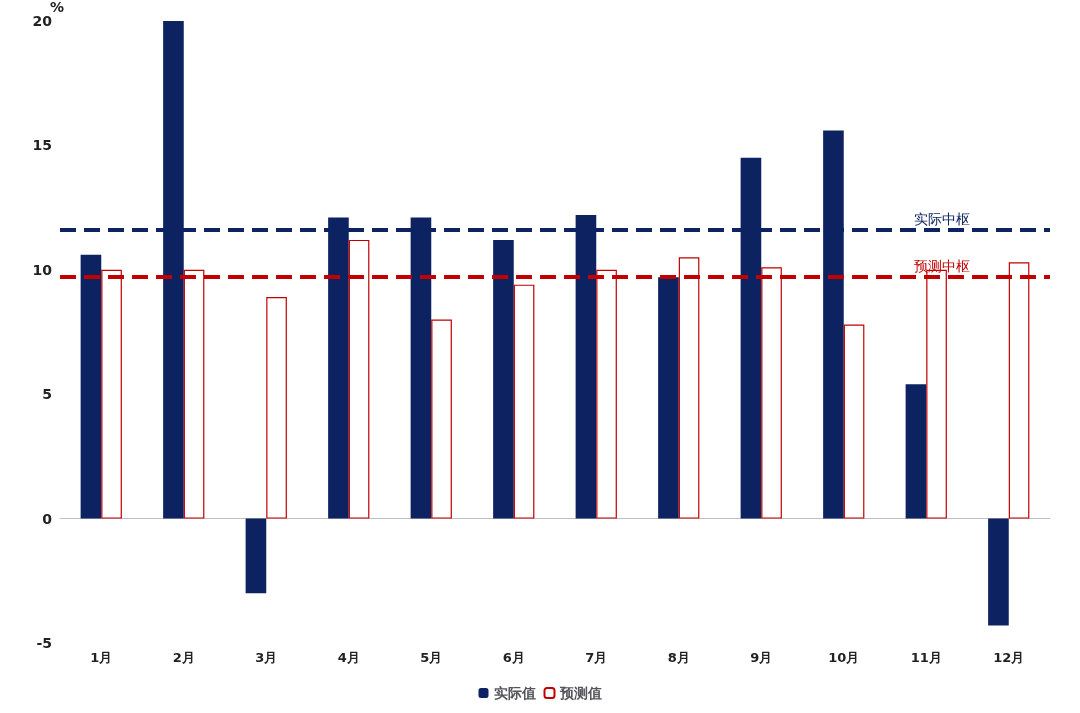  What do you see at coordinates (57, 7) in the screenshot?
I see `y-axis-title: %` at bounding box center [57, 7].